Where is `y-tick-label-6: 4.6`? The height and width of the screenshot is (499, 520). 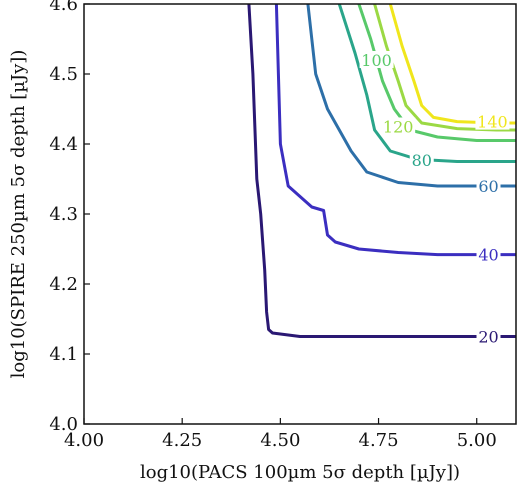 y-tick-label-6: 4.6 is located at coordinates (63, 7).